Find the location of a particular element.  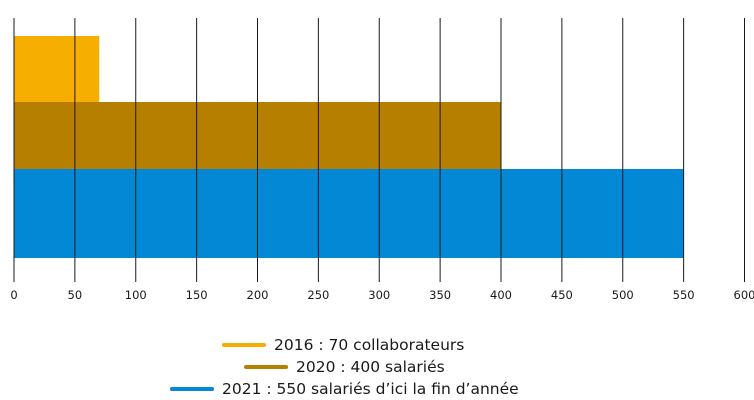

x-tick-label: 450 is located at coordinates (562, 295).